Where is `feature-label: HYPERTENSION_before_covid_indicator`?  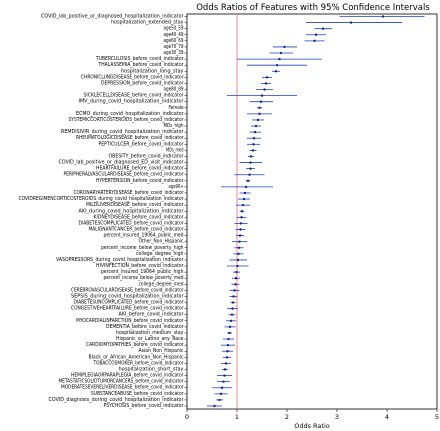 feature-label: HYPERTENSION_before_covid_indicator is located at coordinates (140, 181).